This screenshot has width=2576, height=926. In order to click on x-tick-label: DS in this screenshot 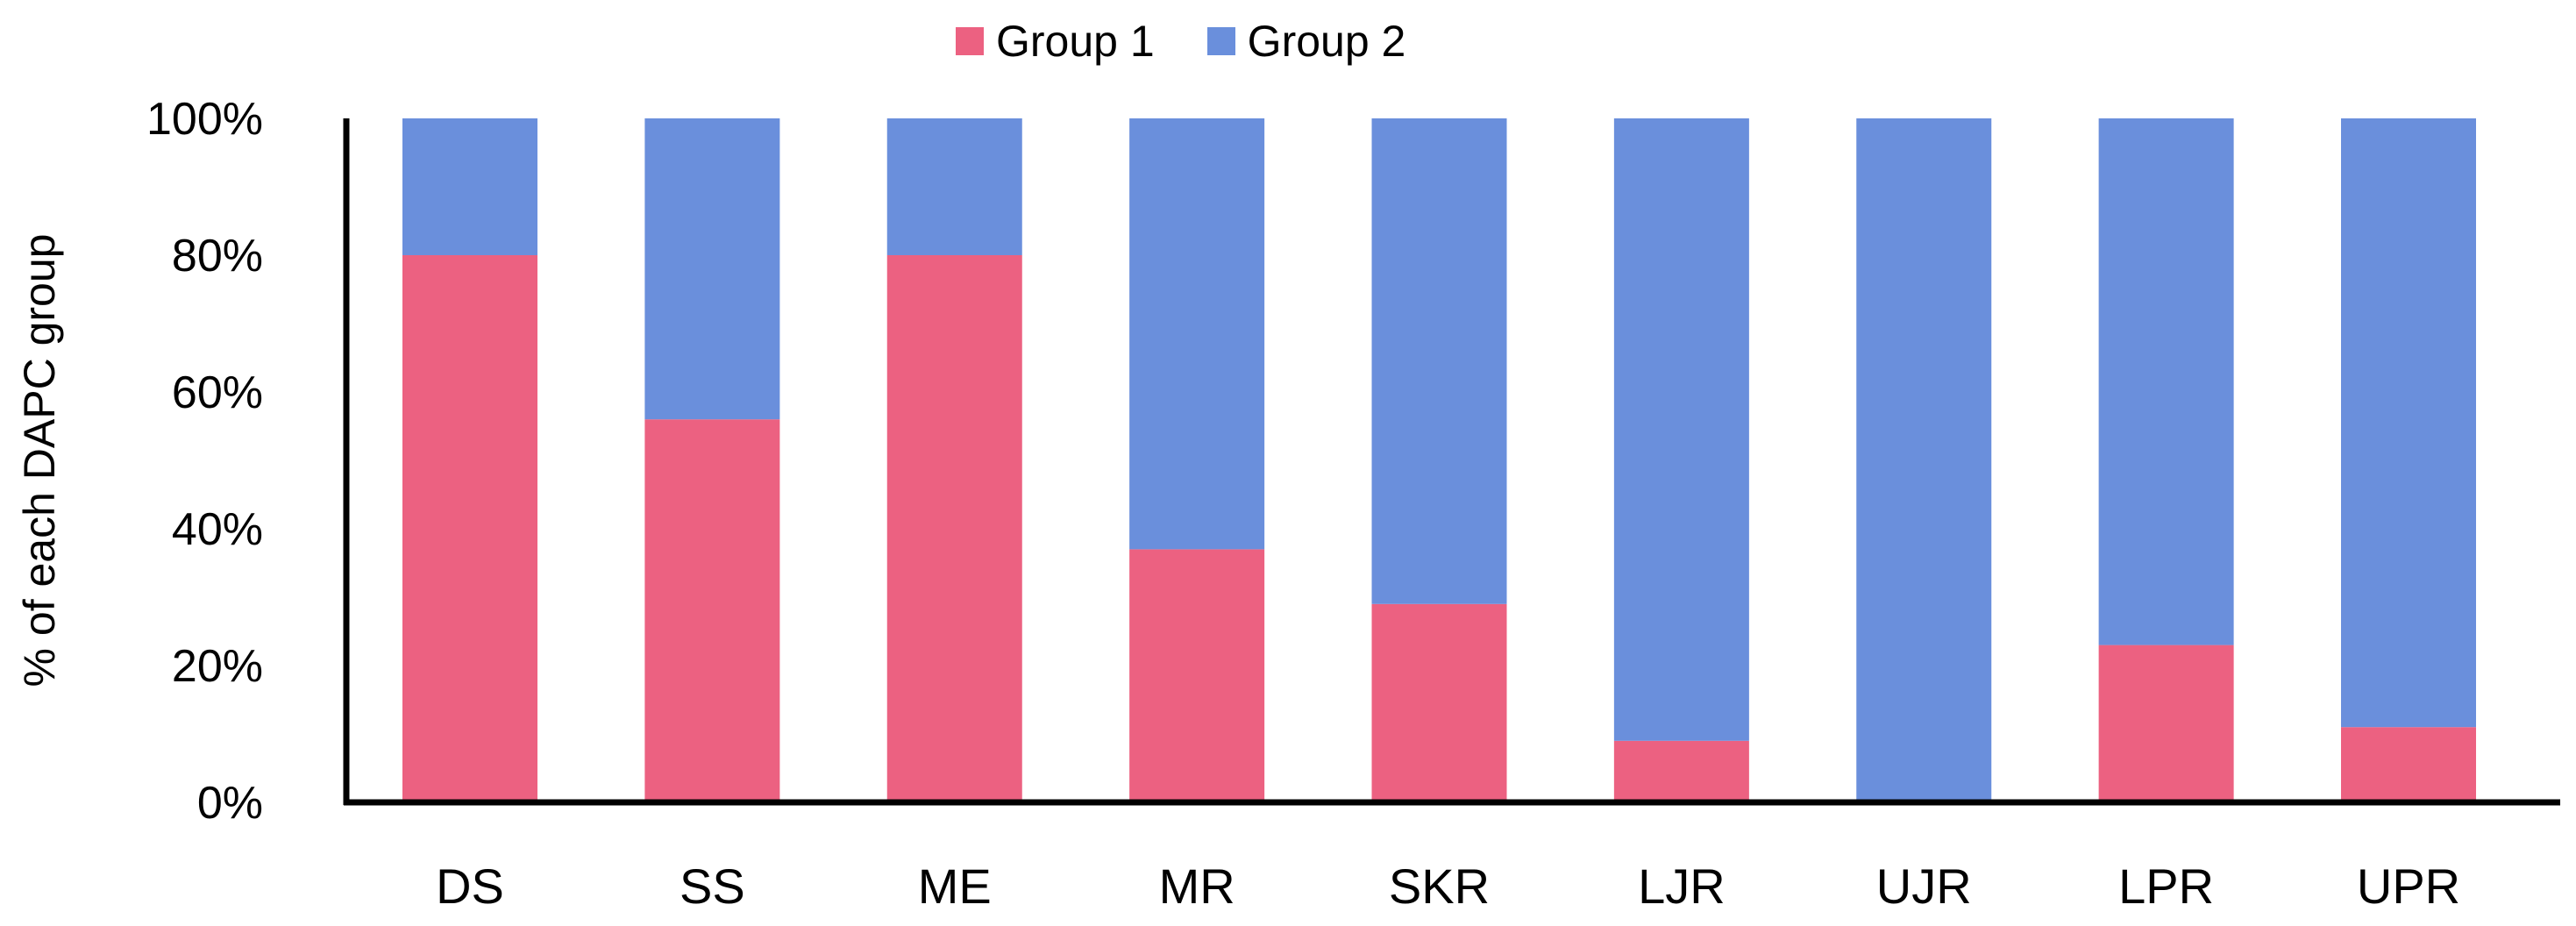, I will do `click(470, 886)`.